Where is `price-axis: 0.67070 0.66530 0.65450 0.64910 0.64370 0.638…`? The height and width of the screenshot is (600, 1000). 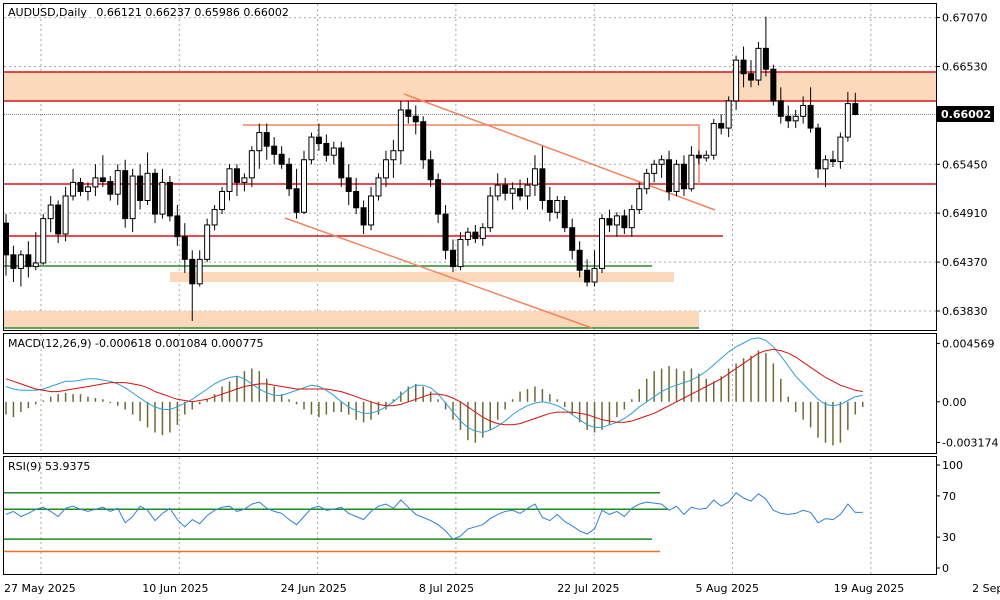
price-axis: 0.67070 0.66530 0.65450 0.64910 0.64370 0.638… is located at coordinates (962, 165).